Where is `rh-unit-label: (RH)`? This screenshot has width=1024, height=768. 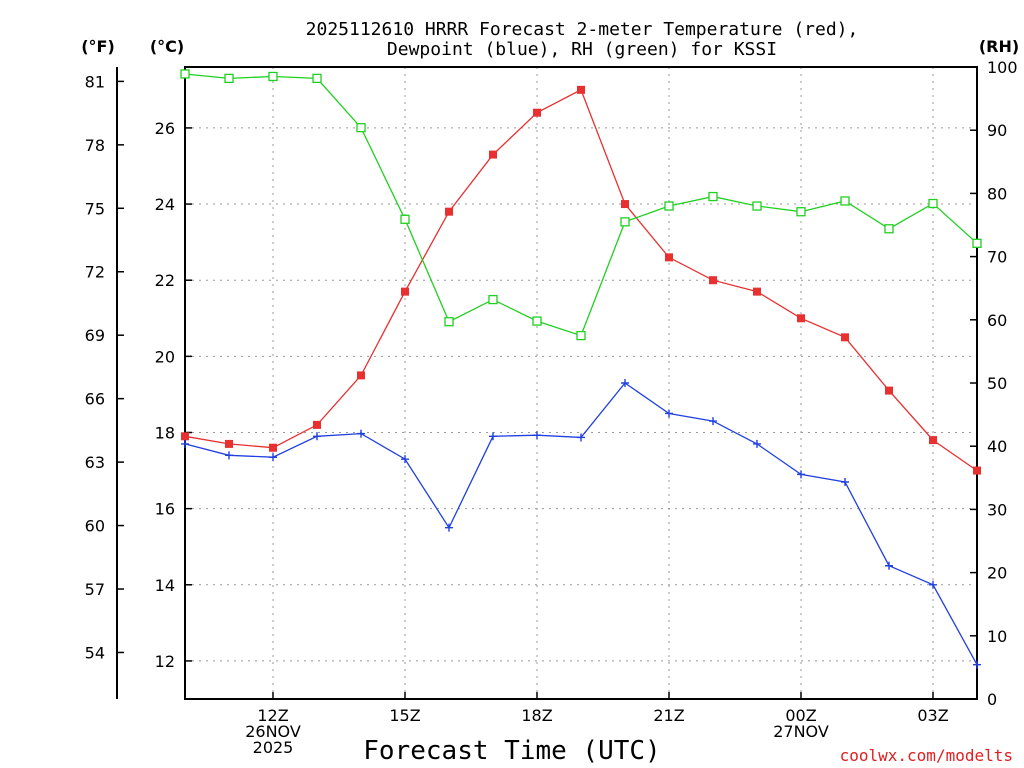 rh-unit-label: (RH) is located at coordinates (999, 46).